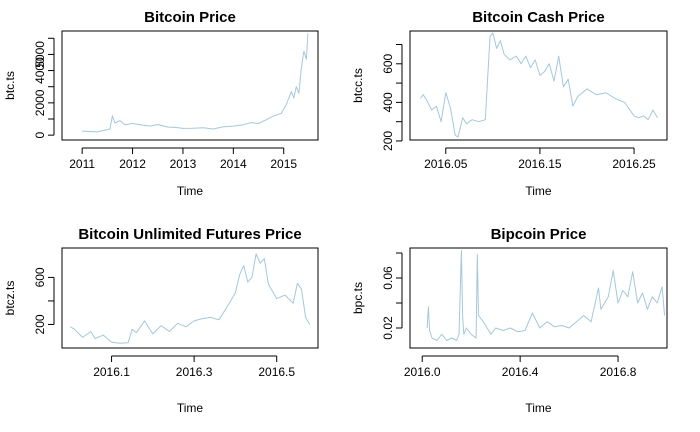  Describe the element at coordinates (618, 372) in the screenshot. I see `x-tick-label: 2016.8` at that location.